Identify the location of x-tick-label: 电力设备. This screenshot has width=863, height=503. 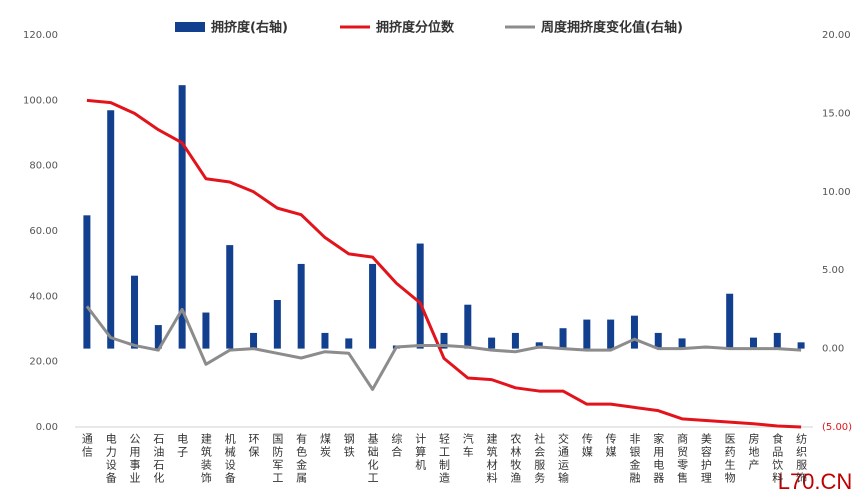
(110, 459).